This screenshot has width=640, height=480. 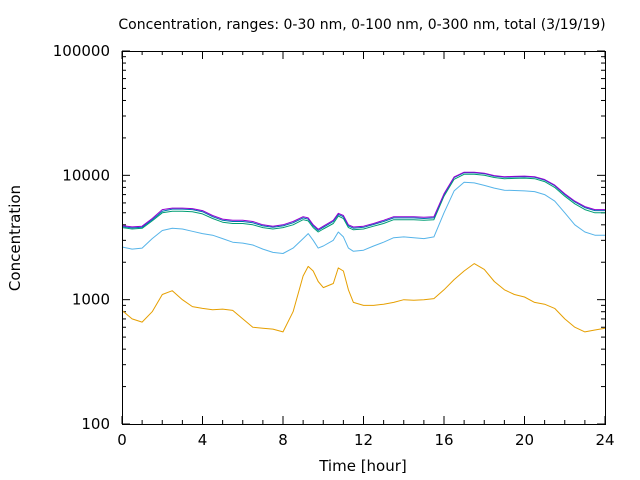 What do you see at coordinates (443, 440) in the screenshot?
I see `x-tick-label: 16` at bounding box center [443, 440].